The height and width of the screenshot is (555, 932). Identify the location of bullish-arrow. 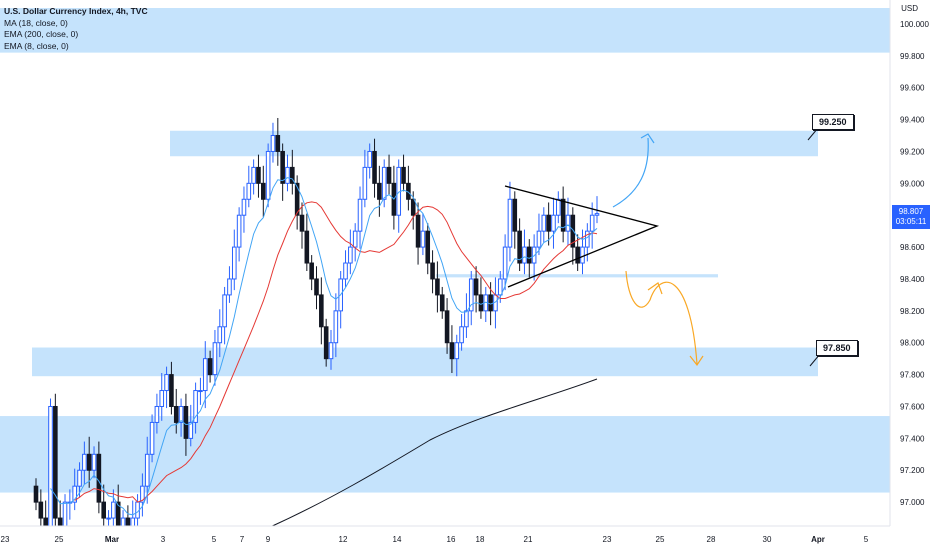
(630, 172).